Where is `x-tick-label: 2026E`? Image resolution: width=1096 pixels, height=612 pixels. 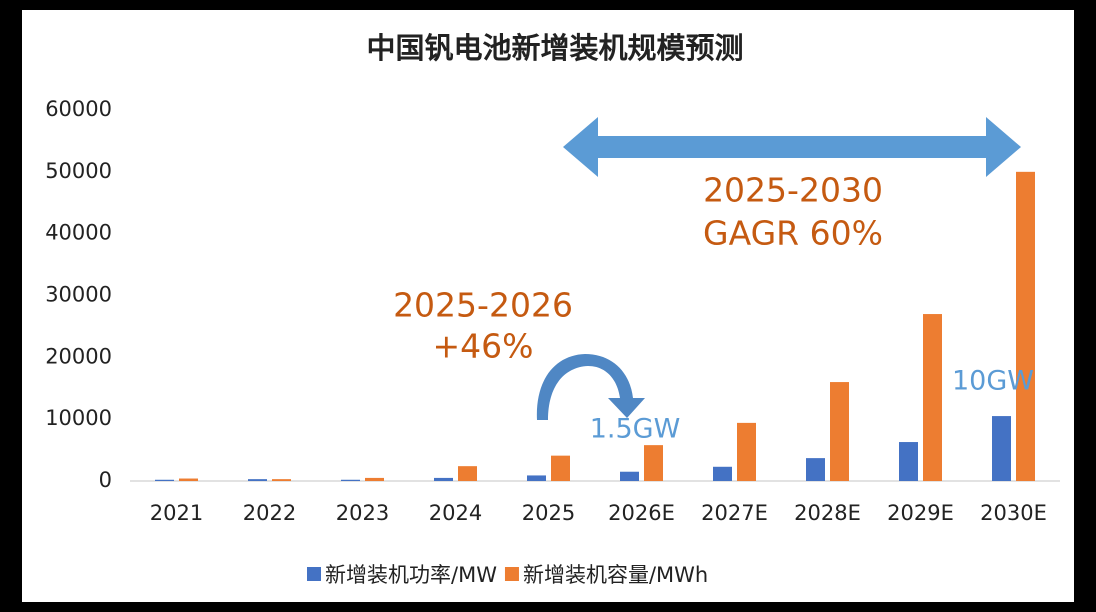
x-tick-label: 2026E is located at coordinates (641, 513).